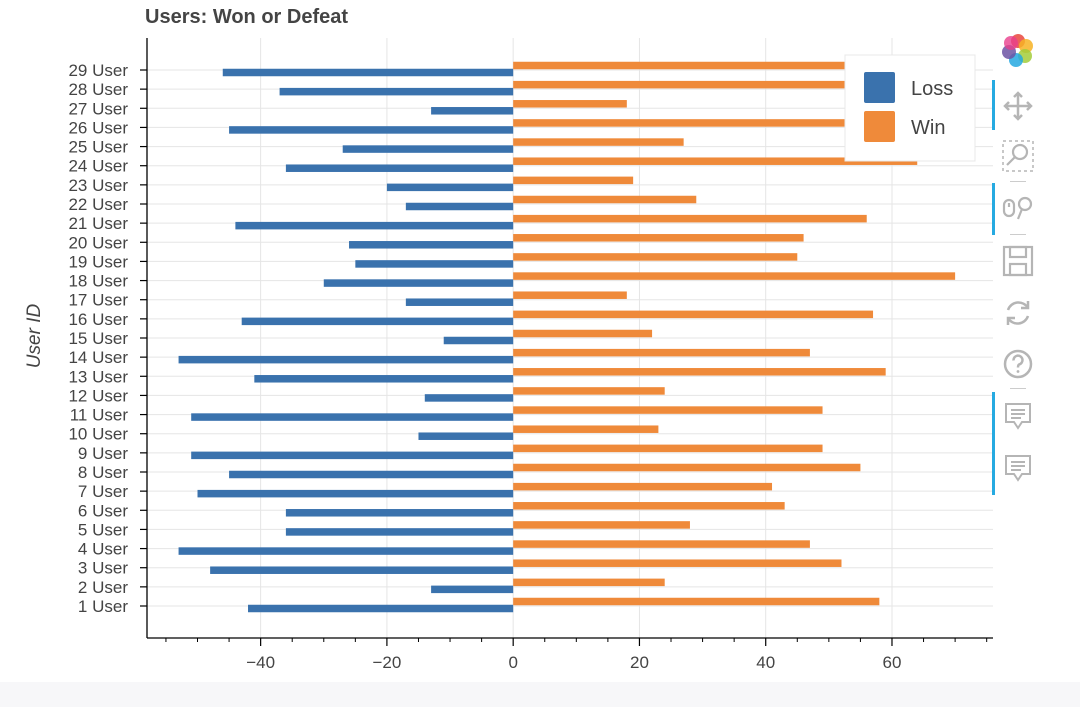  I want to click on x-tick-label: −20, so click(386, 662).